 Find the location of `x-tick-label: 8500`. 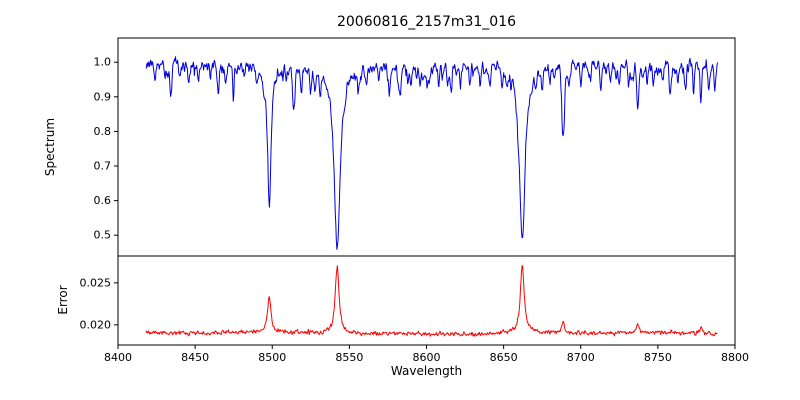

x-tick-label: 8500 is located at coordinates (272, 357).